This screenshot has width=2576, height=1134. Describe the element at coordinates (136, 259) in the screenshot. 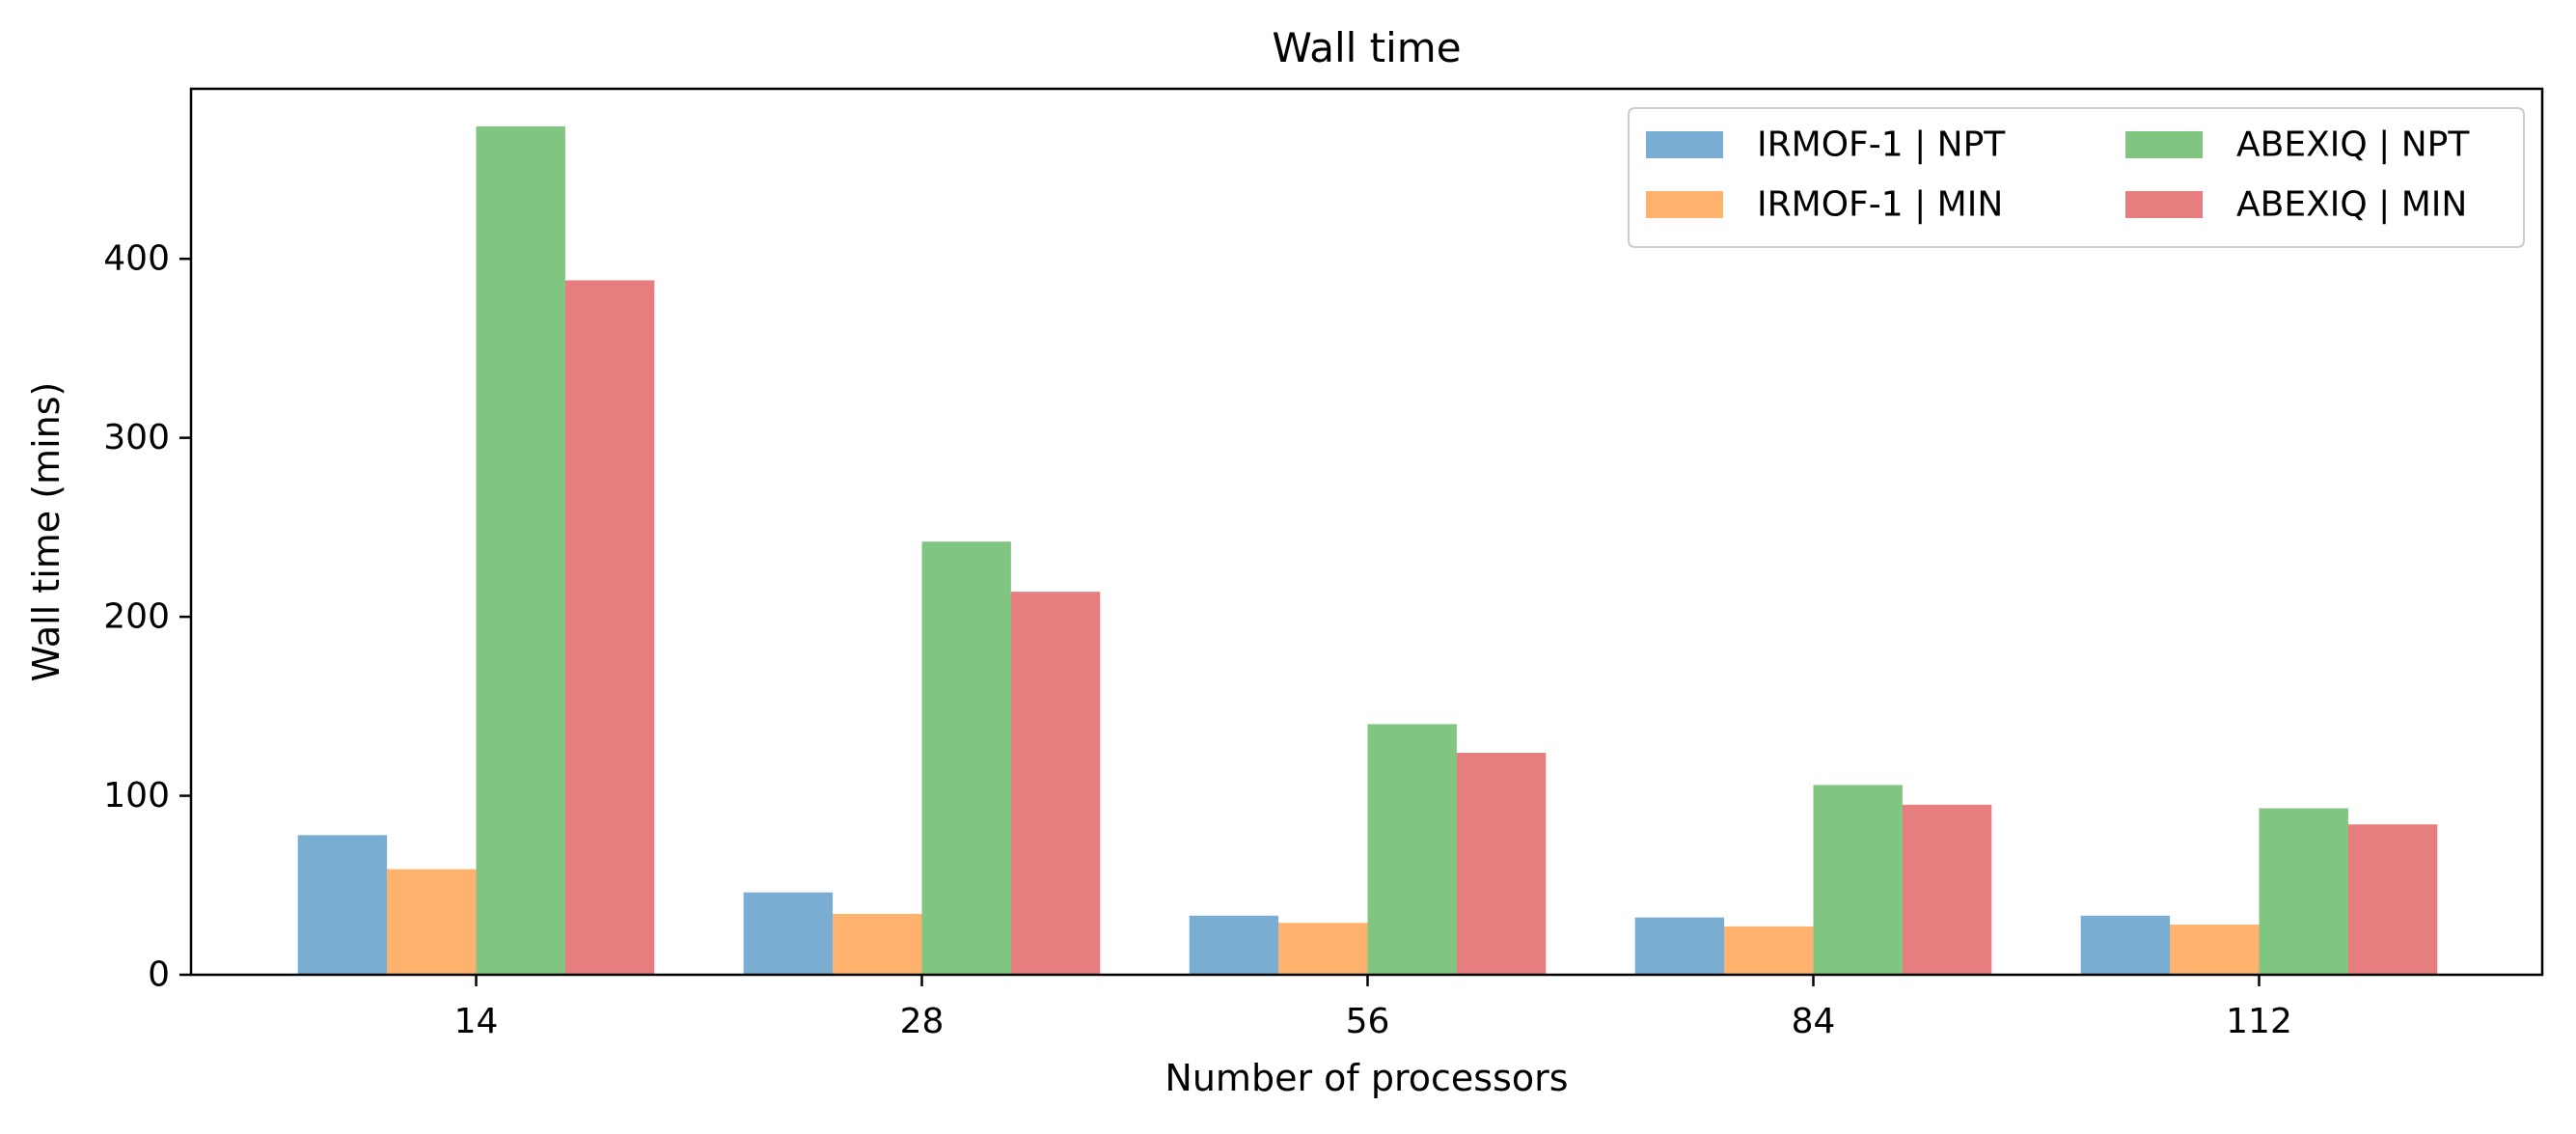

I see `y-tick-label: 400` at that location.